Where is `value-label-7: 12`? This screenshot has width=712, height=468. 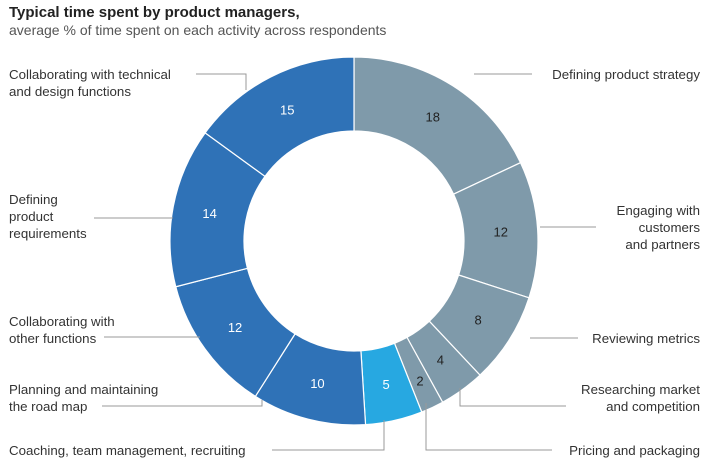
value-label-7: 12 is located at coordinates (235, 327).